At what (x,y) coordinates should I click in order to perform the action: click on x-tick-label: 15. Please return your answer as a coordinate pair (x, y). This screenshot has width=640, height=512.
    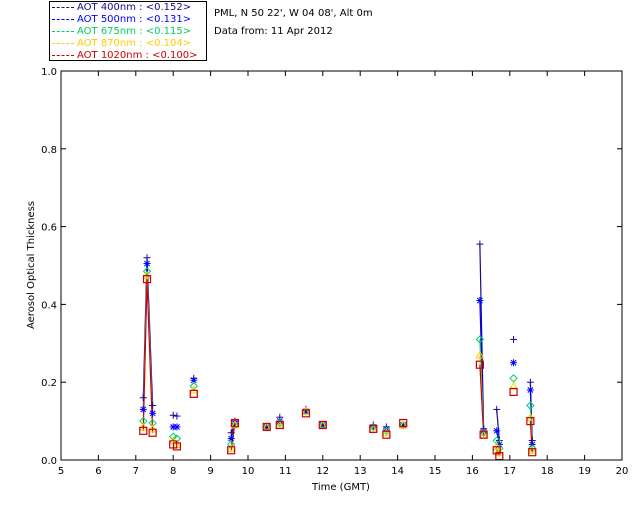
    Looking at the image, I should click on (435, 471).